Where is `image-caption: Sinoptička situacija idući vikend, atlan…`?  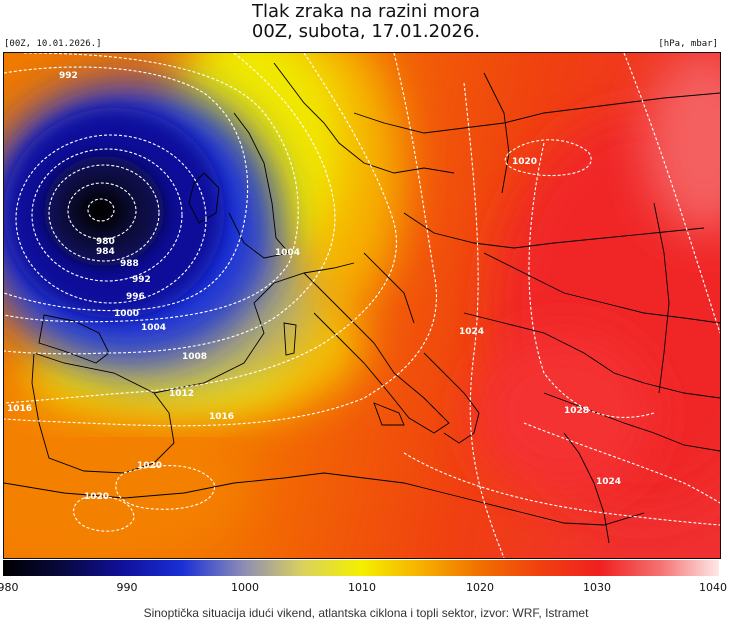 image-caption: Sinoptička situacija idući vikend, atlan… is located at coordinates (366, 613).